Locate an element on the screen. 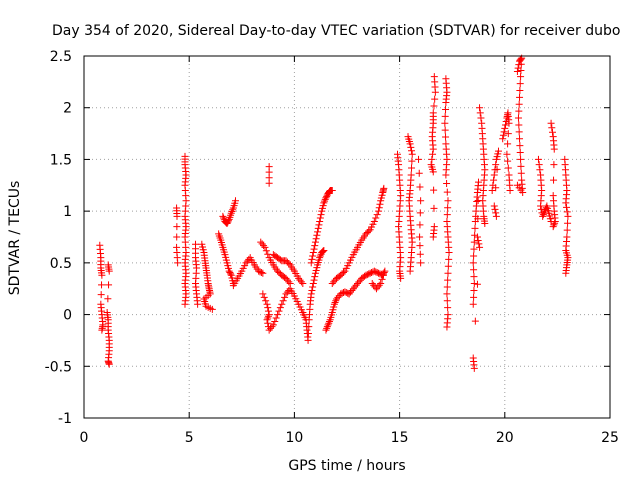  series-arc-16.0 is located at coordinates (420, 211).